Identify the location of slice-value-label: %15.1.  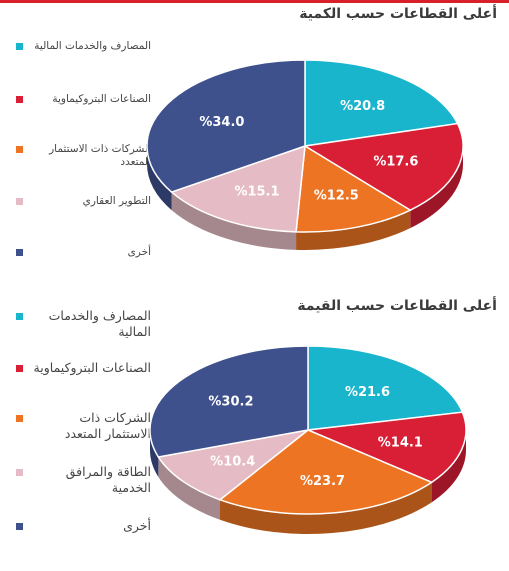
(256, 191).